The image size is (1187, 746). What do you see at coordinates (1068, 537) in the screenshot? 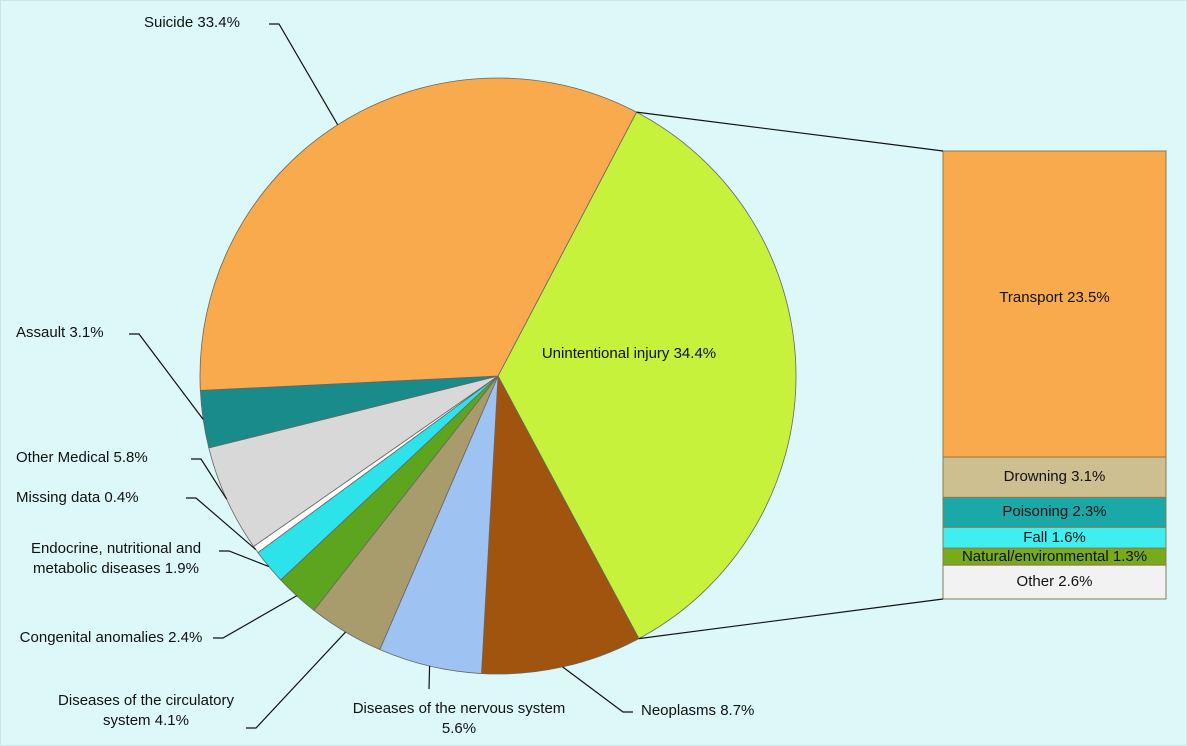
I see `label-value: 1.6%` at bounding box center [1068, 537].